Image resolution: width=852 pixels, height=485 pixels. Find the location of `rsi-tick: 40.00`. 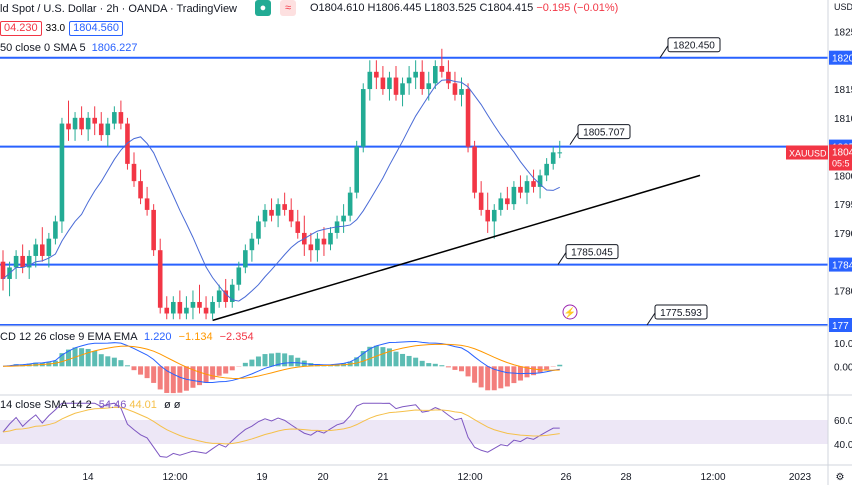

rsi-tick: 40.00 is located at coordinates (843, 445).